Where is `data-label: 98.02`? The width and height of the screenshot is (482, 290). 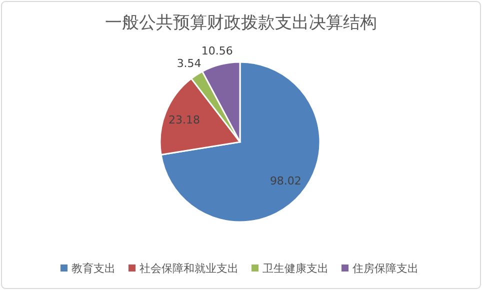 data-label: 98.02 is located at coordinates (286, 181).